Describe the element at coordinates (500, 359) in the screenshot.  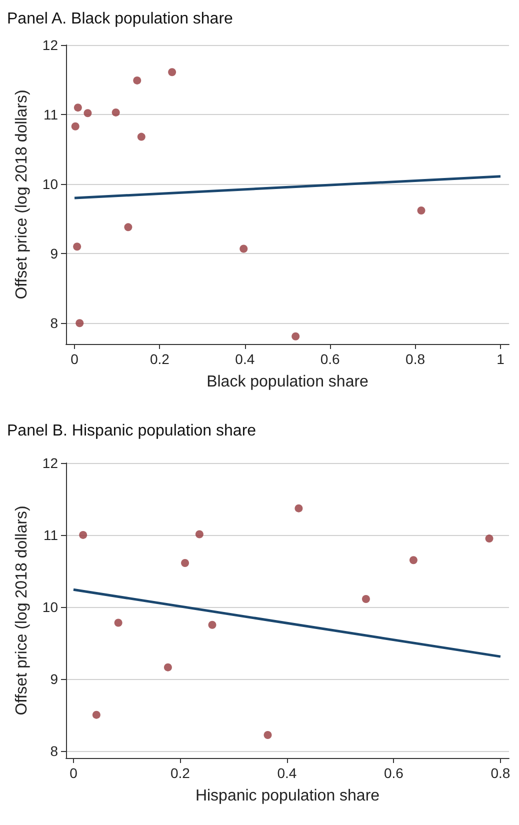
I see `x-tick-label: 1` at that location.